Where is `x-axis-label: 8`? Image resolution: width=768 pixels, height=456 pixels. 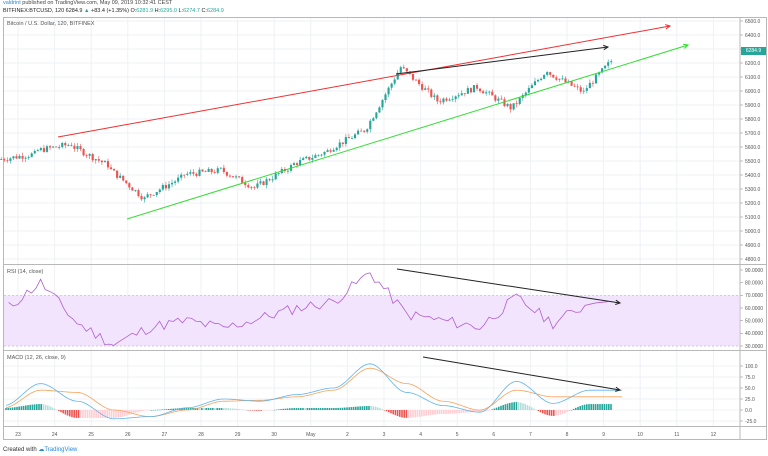 x-axis-label: 8 is located at coordinates (567, 435).